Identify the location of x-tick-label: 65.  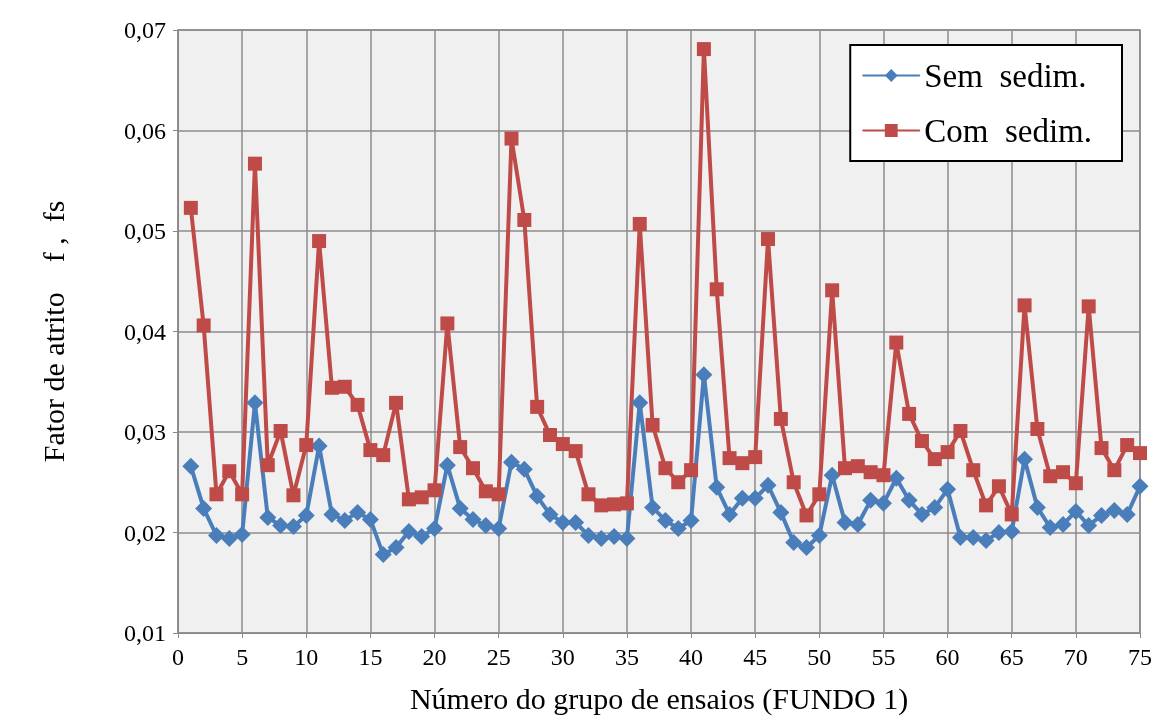
(1011, 657).